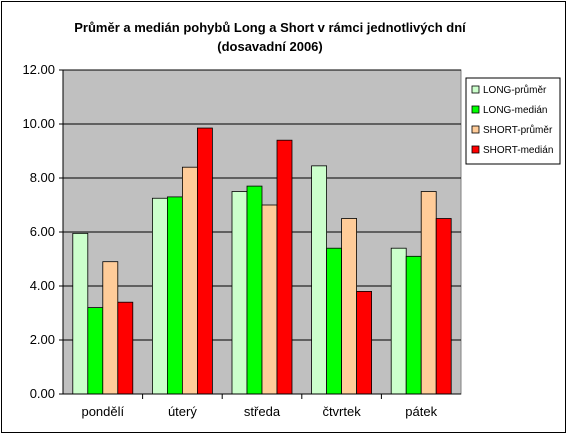  I want to click on bar-LONG-medián-pátek, so click(413, 325).